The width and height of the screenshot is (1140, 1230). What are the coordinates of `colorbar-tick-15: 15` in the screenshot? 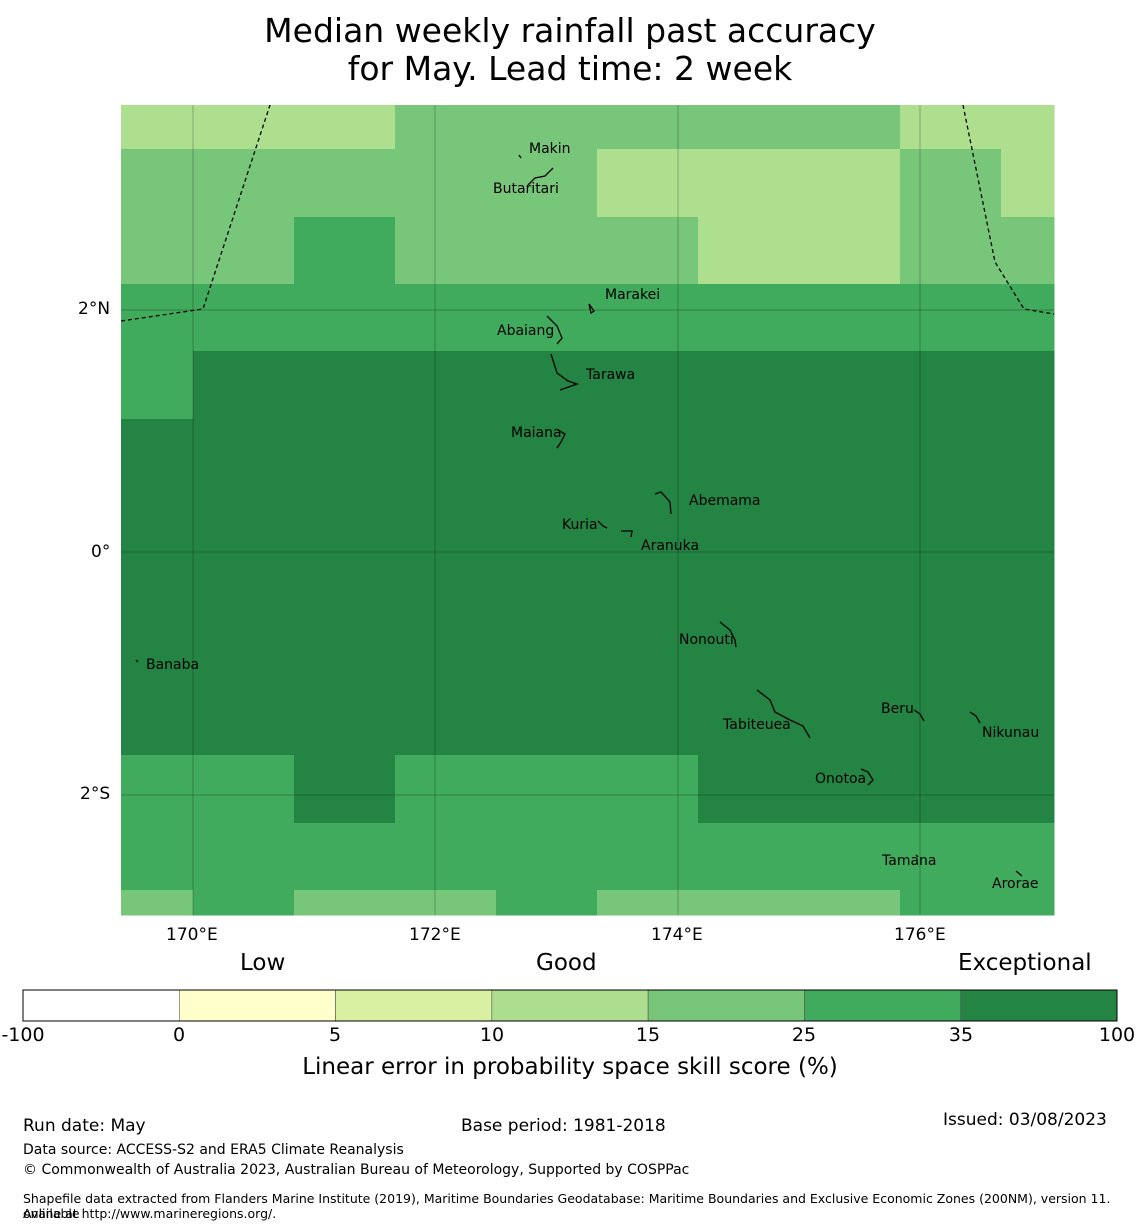 It's located at (648, 1035).